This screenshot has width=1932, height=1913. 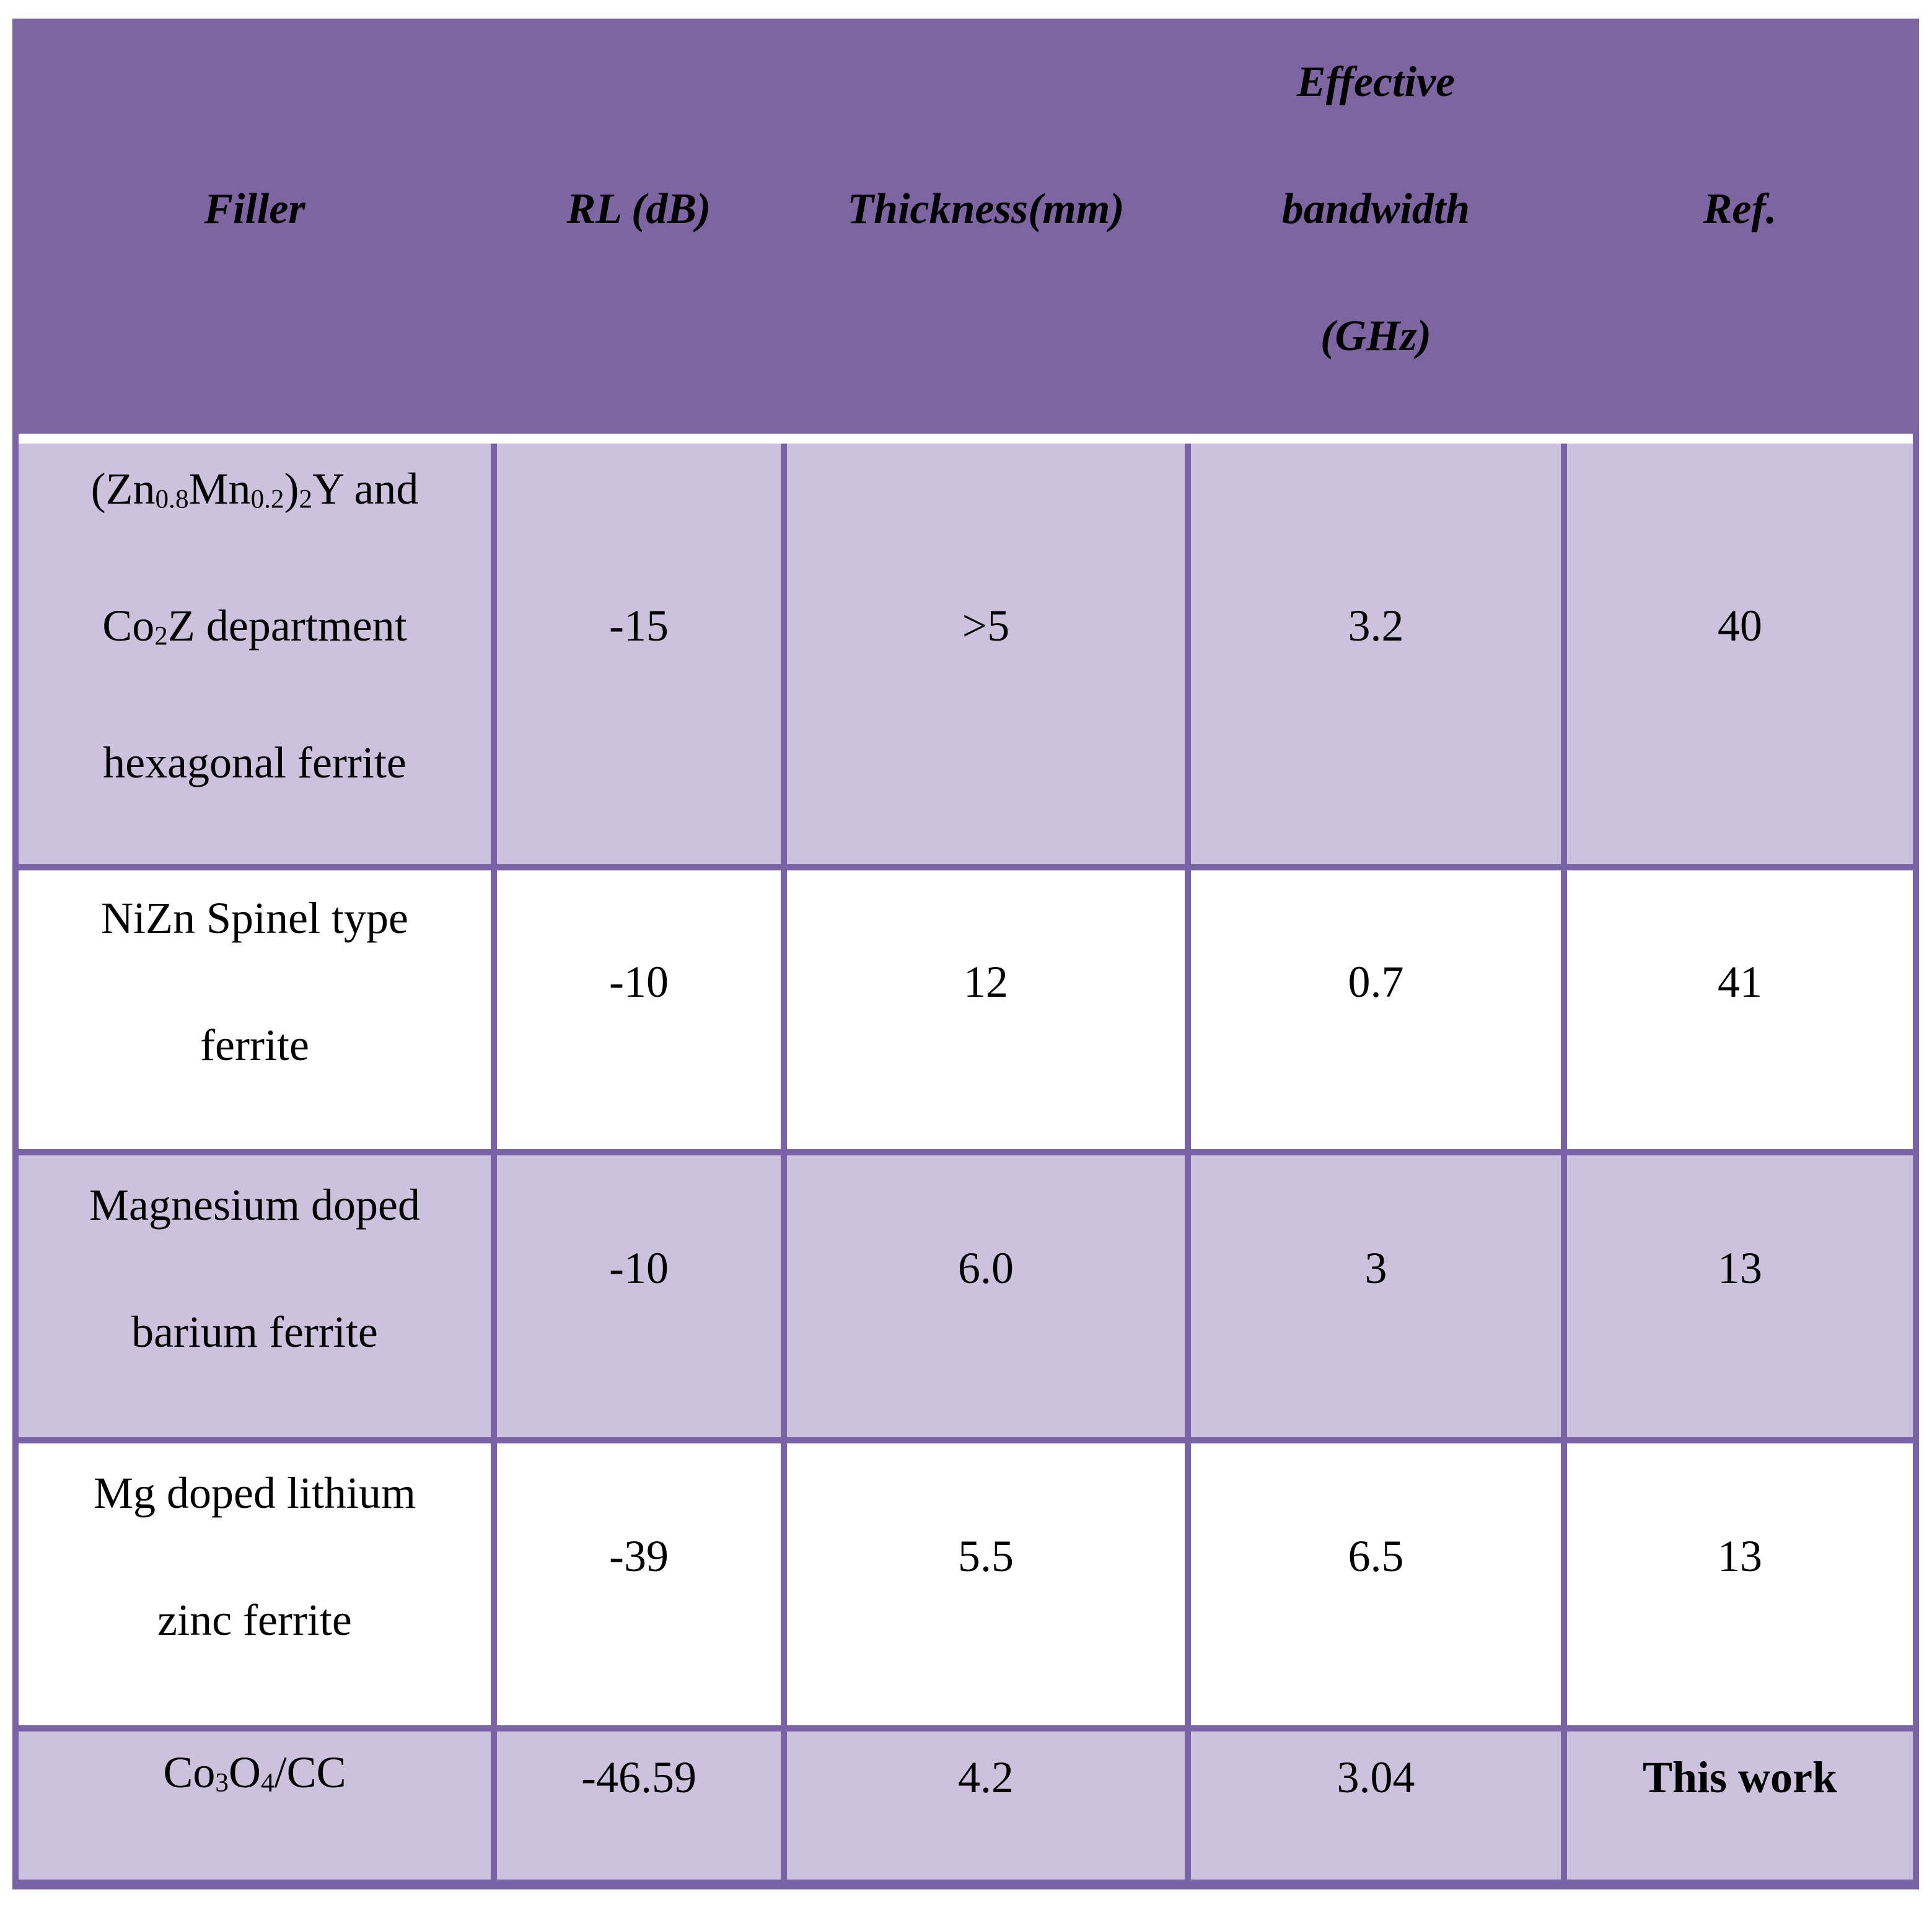 I want to click on table-cell-value: 13, so click(x=1740, y=1557).